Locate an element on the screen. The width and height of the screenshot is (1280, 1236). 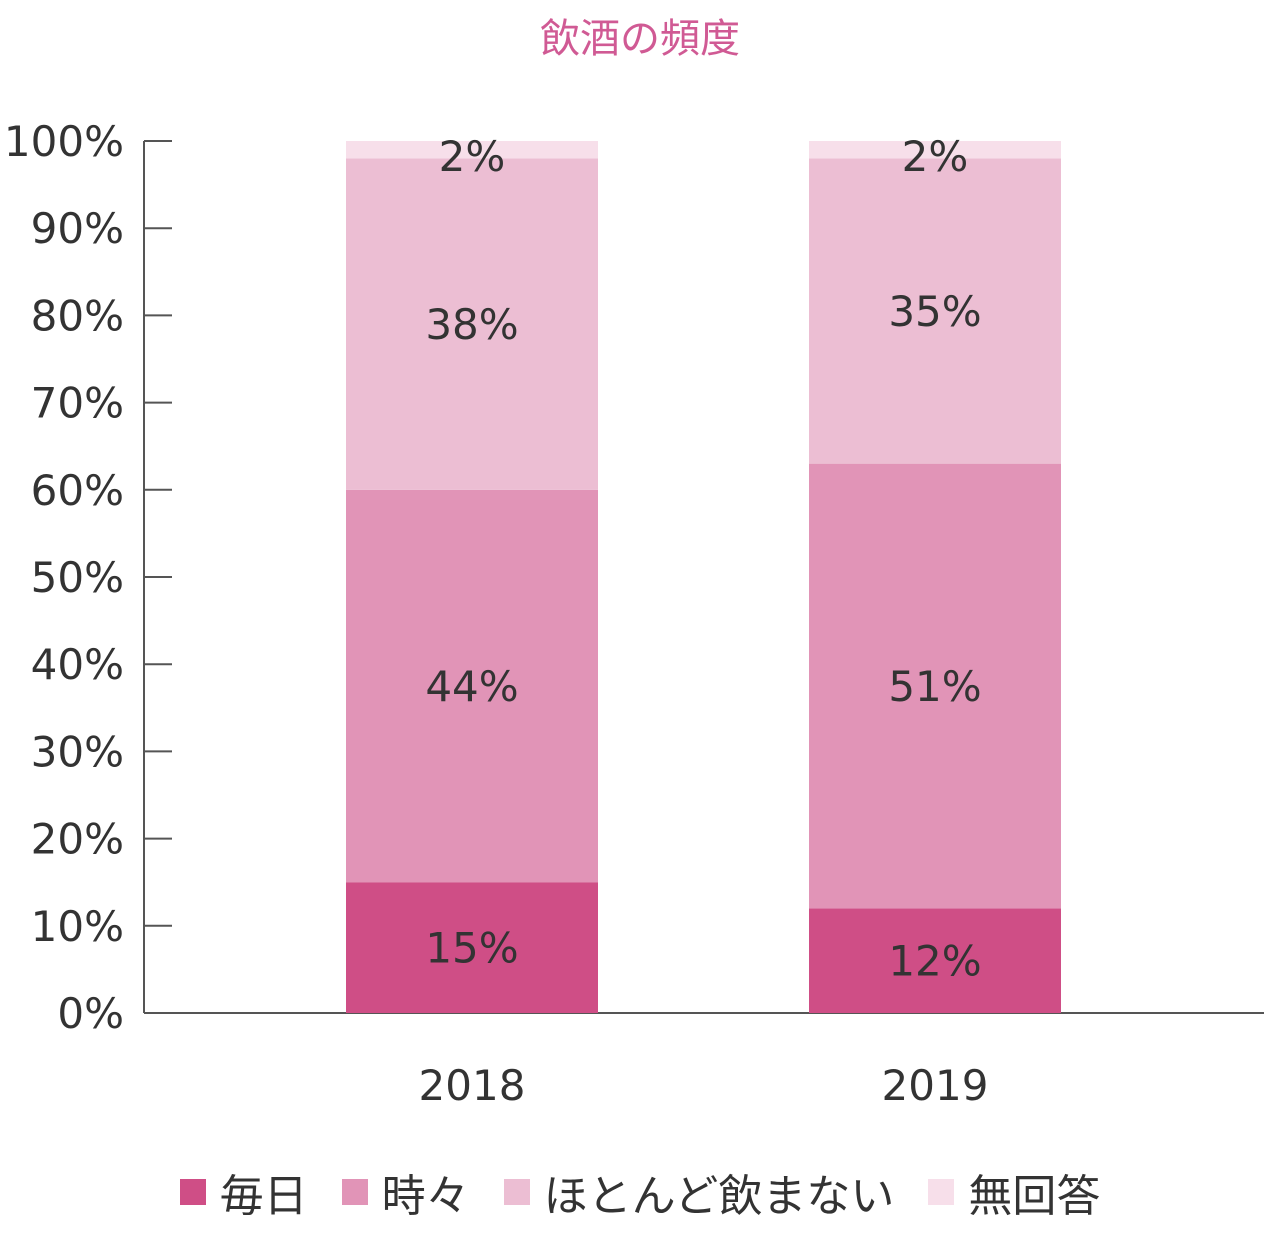
chart-title: 飲酒の頻度 is located at coordinates (640, 39).